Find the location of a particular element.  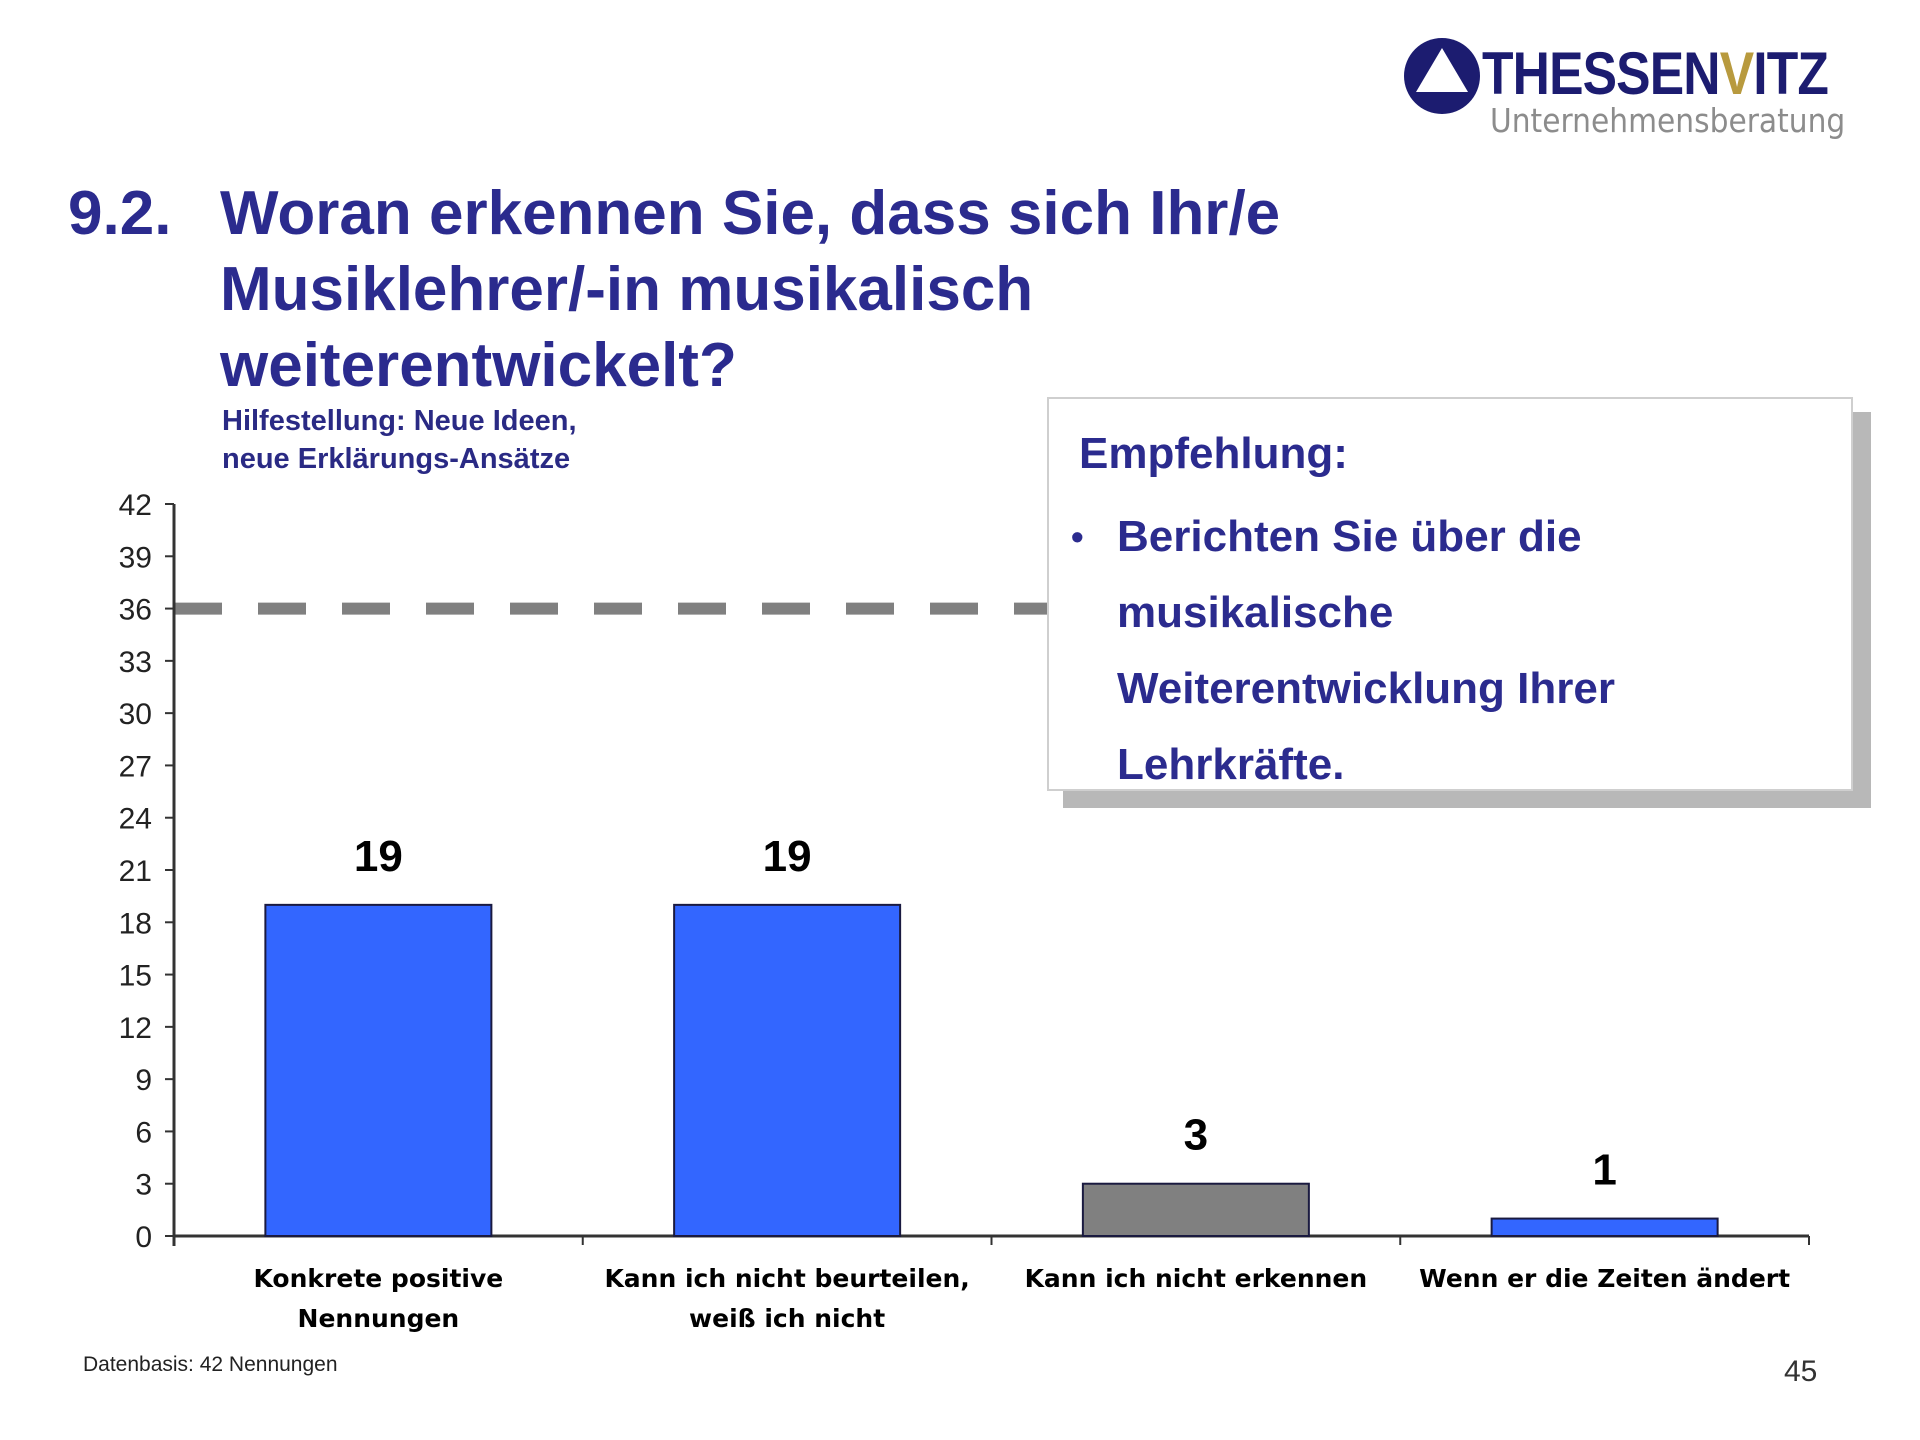

category-label: Nennungen is located at coordinates (379, 1318).